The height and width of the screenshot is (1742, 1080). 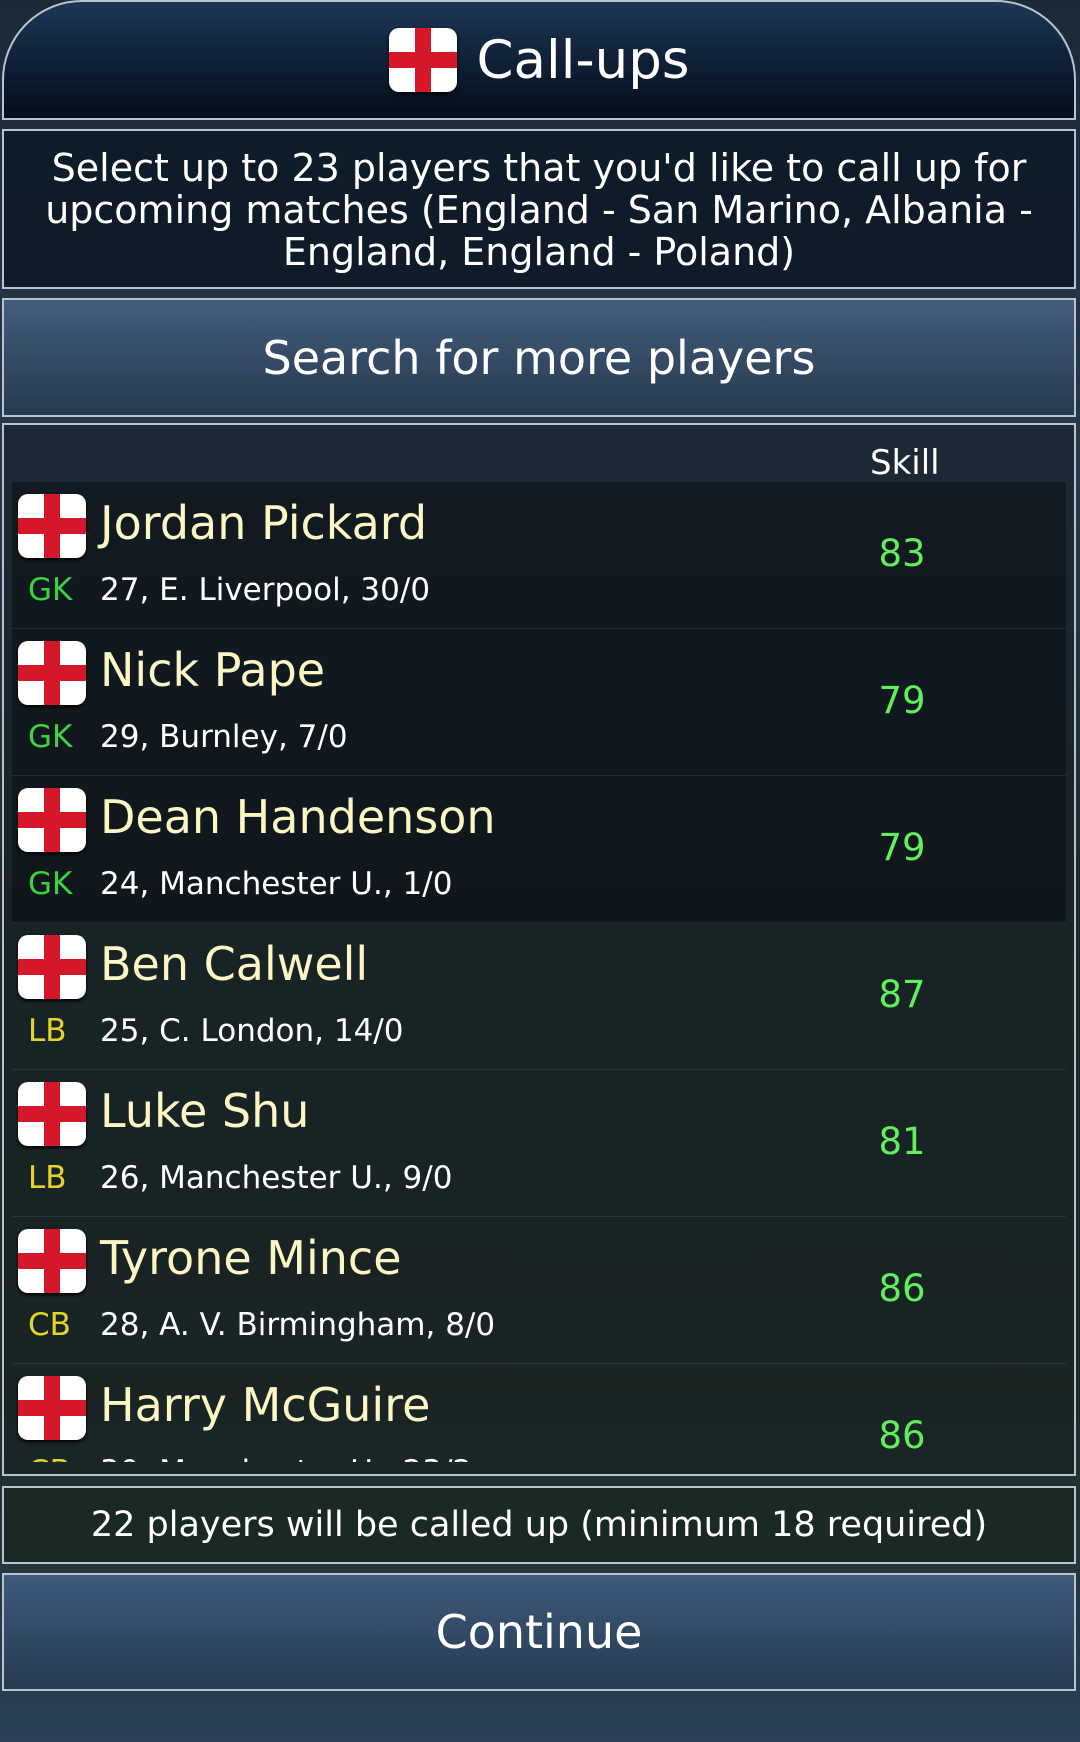 I want to click on player-row: Ben Calwell LB 25, C. London, 14/0 87, so click(x=539, y=996).